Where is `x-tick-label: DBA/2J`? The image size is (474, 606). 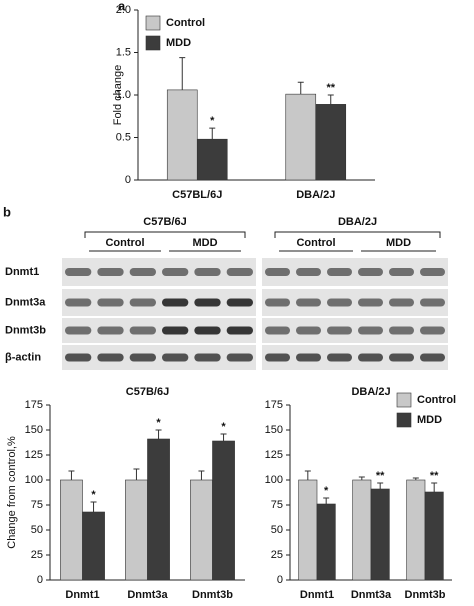
x-tick-label: DBA/2J is located at coordinates (315, 195).